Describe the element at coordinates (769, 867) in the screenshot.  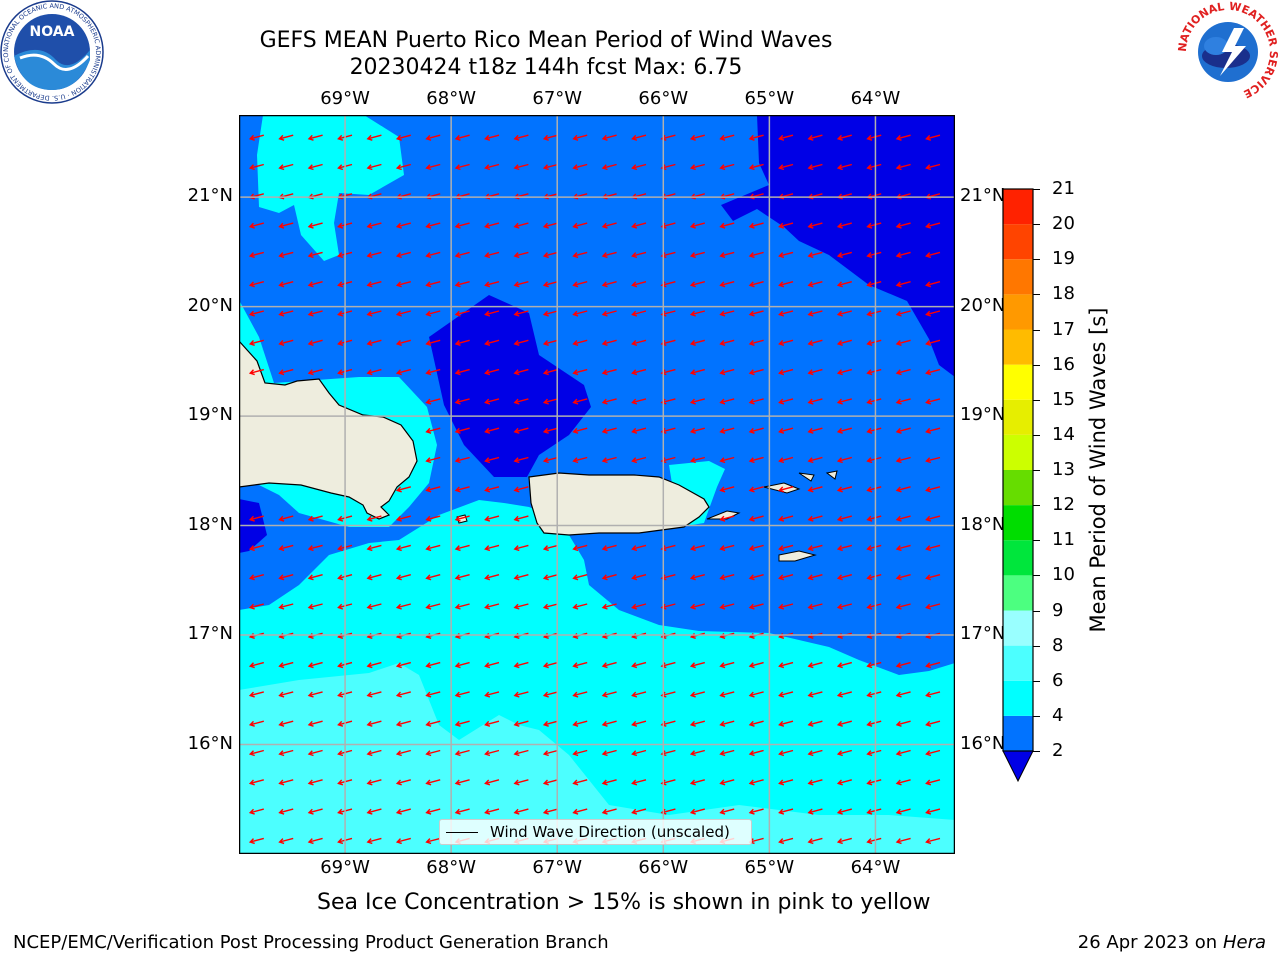
I see `lon-tick-label-bottom: 65°W` at that location.